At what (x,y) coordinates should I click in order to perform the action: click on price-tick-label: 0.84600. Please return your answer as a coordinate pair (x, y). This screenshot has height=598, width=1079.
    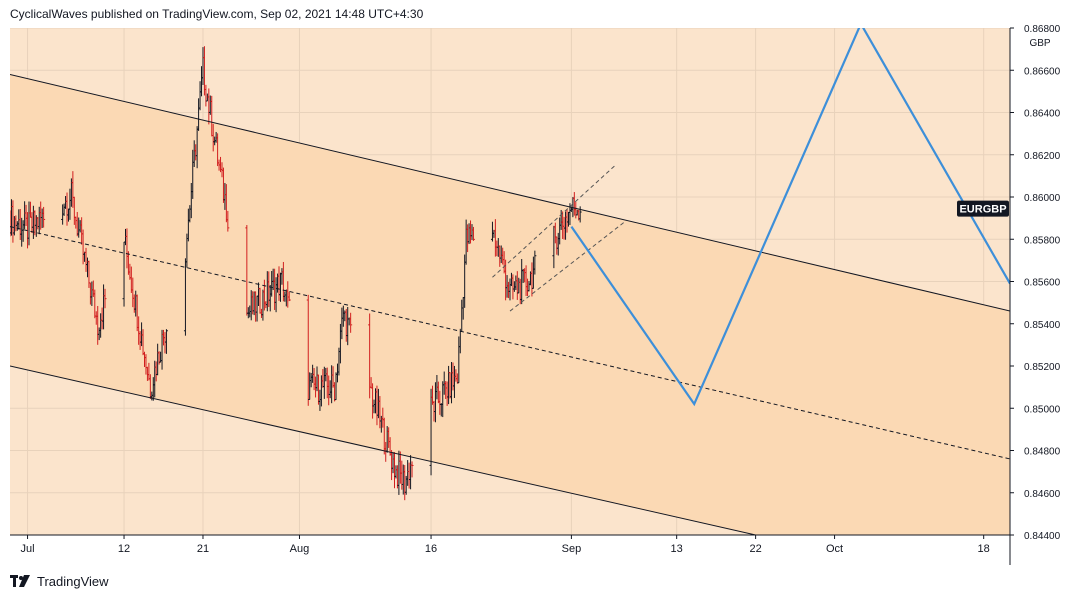
    Looking at the image, I should click on (1042, 494).